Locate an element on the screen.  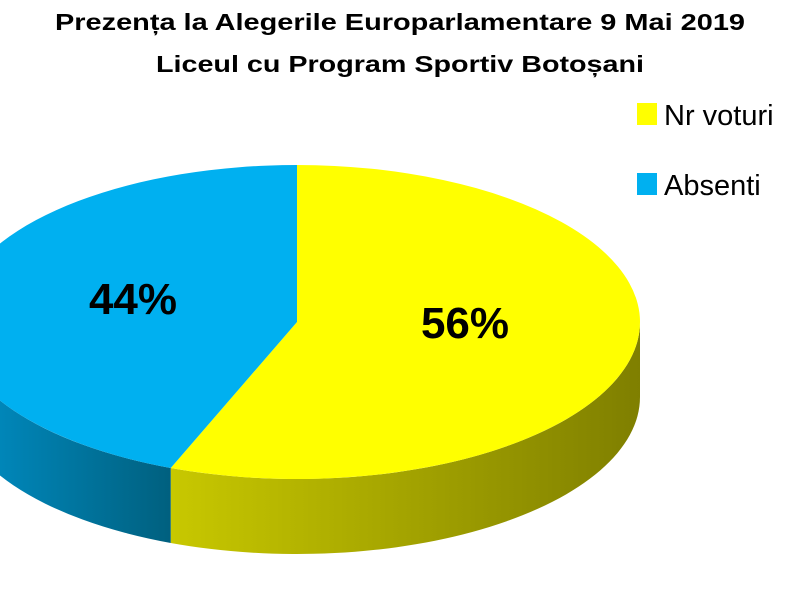
legend-label-nr-voturi: Nr voturi is located at coordinates (719, 116).